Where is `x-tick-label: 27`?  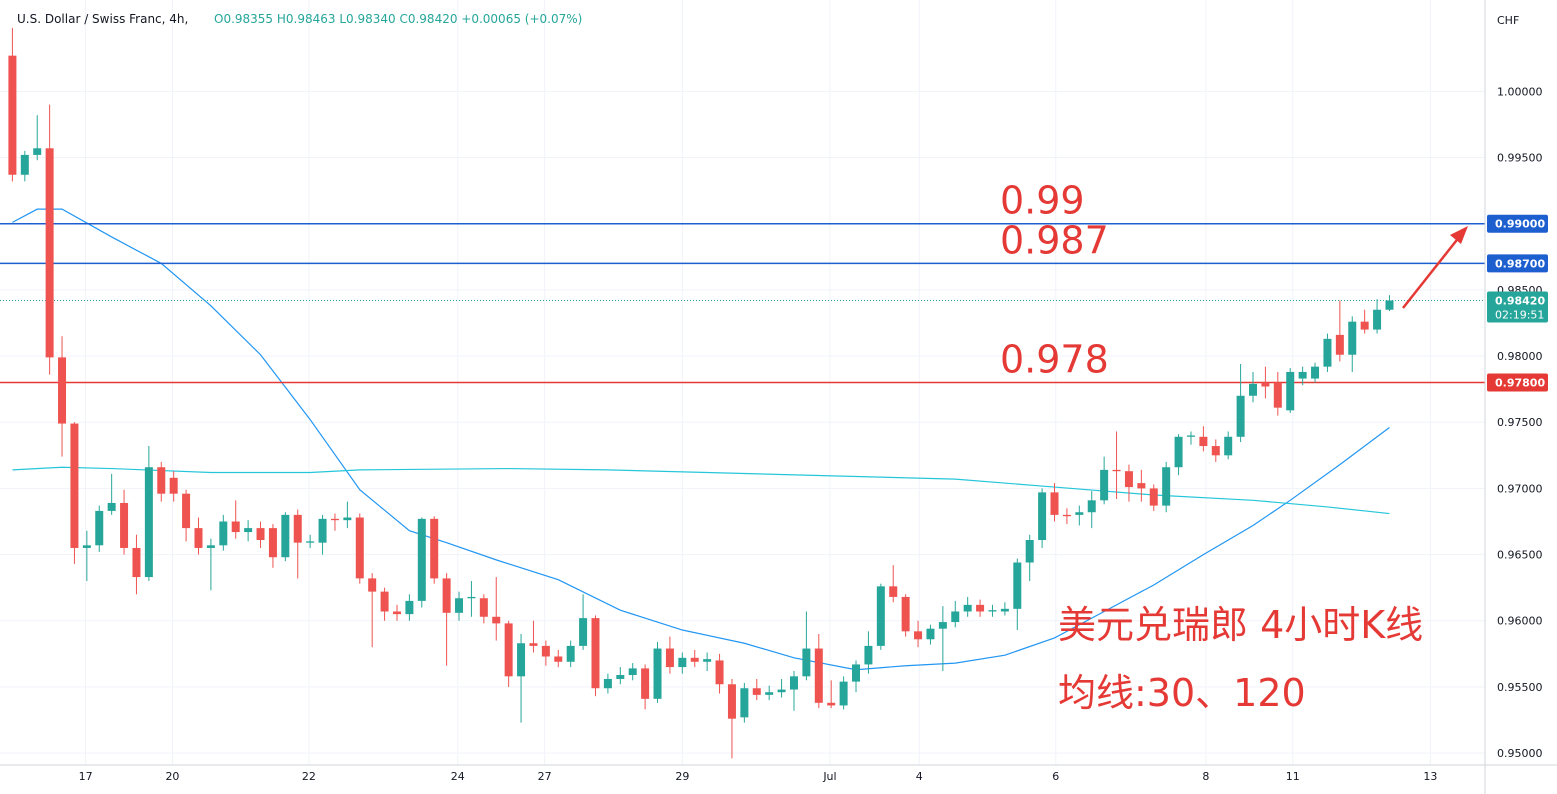 x-tick-label: 27 is located at coordinates (545, 776).